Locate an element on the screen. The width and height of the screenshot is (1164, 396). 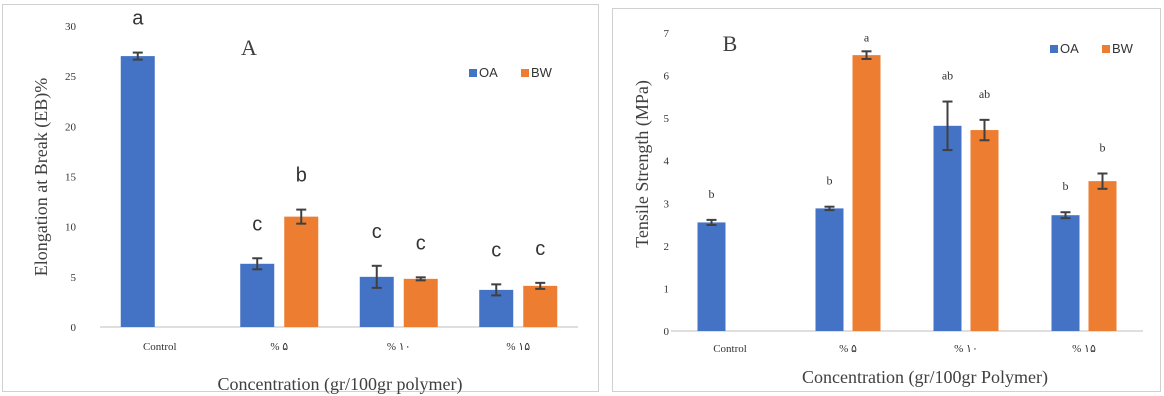
y-axis-title: Tensile Strength (MPa) is located at coordinates (642, 164).